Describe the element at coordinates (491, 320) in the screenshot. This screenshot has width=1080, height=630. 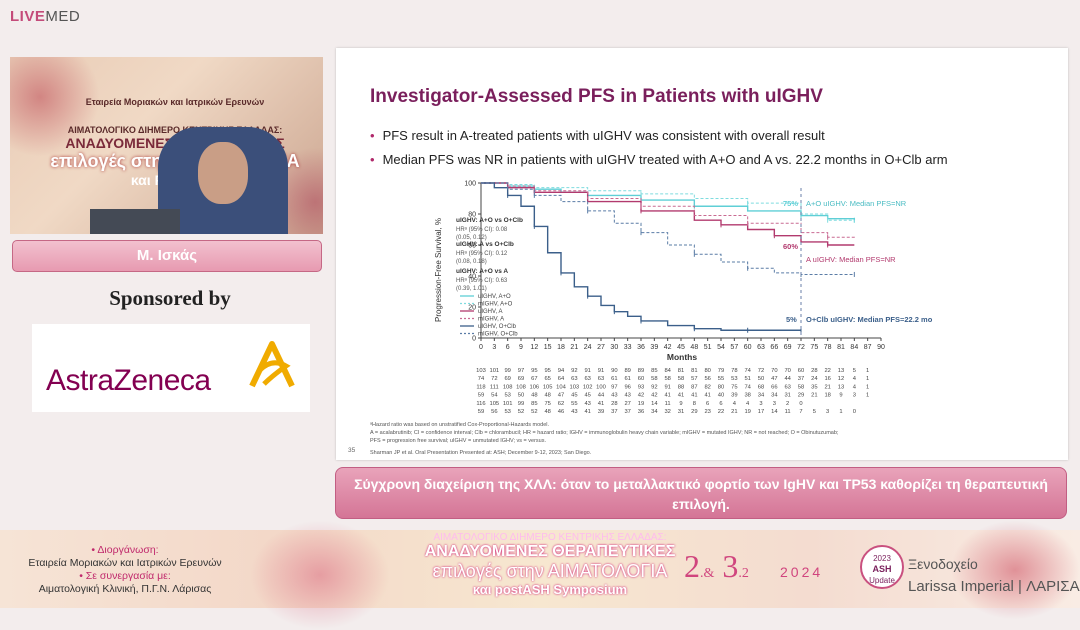
I see `legend-label-3: mIGHV, A` at that location.